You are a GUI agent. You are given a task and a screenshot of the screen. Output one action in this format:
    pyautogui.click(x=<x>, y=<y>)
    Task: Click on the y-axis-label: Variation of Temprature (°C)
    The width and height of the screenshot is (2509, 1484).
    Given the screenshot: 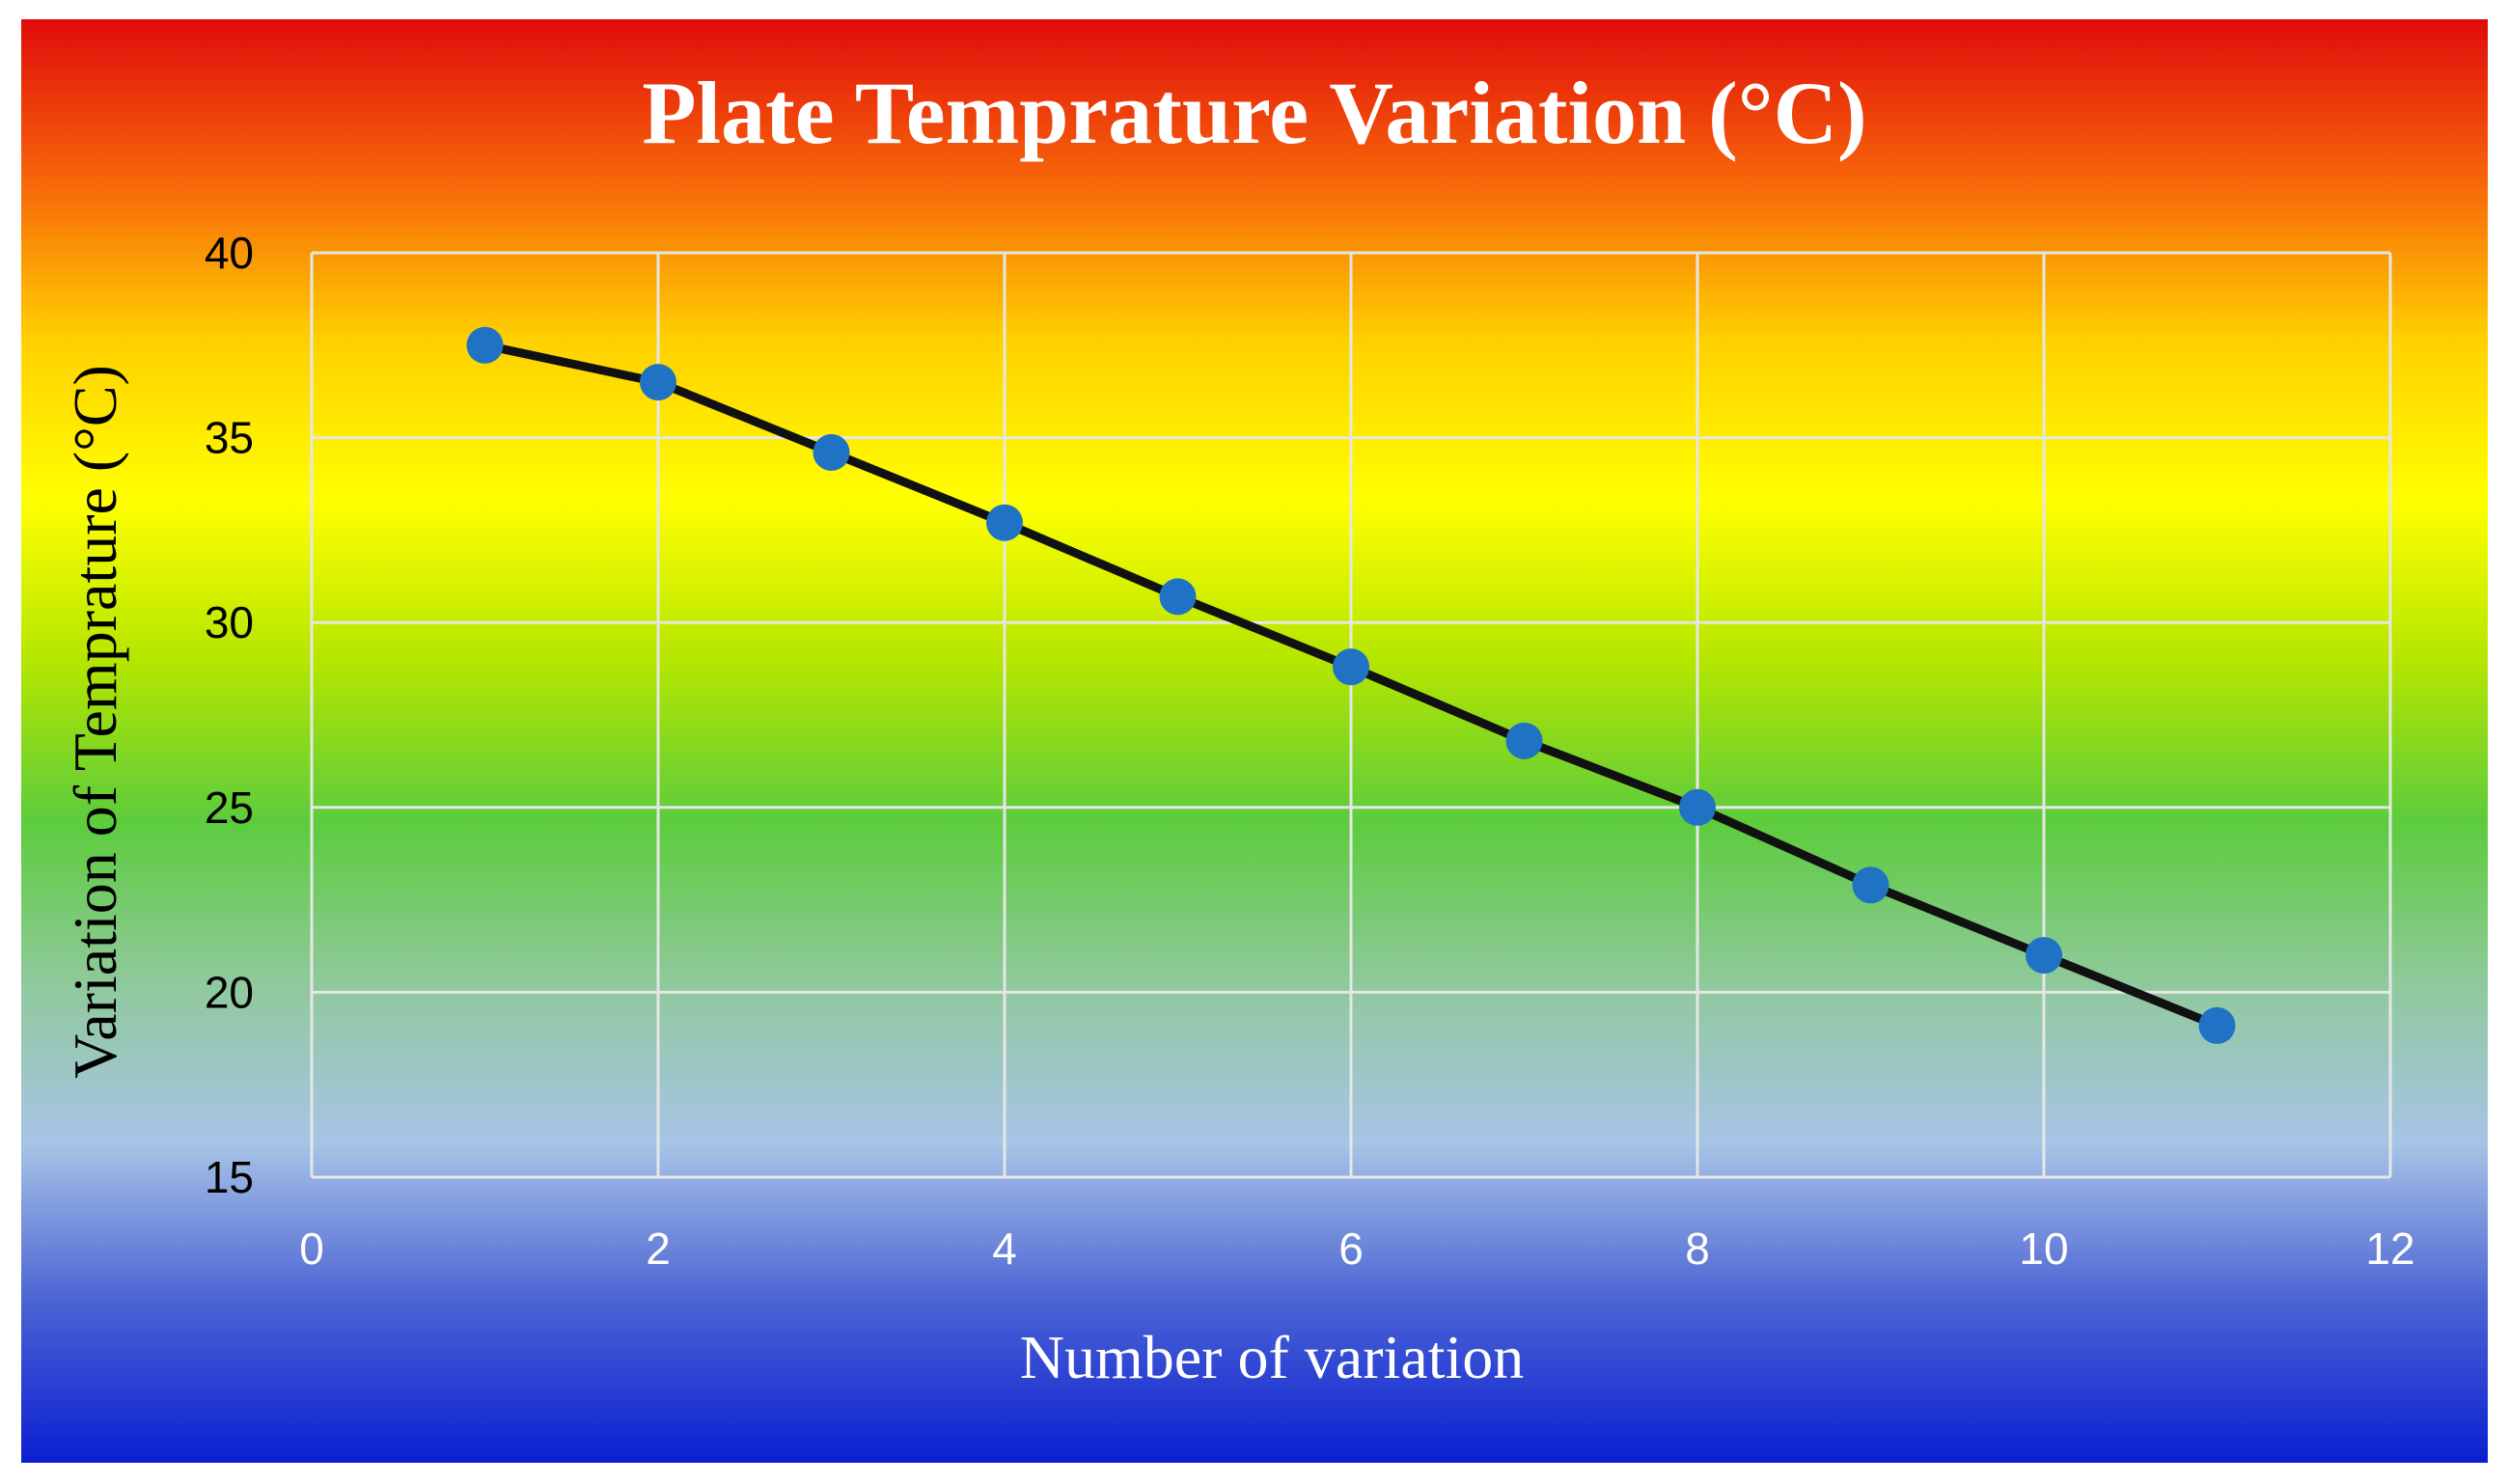 What is the action you would take?
    pyautogui.click(x=95, y=722)
    